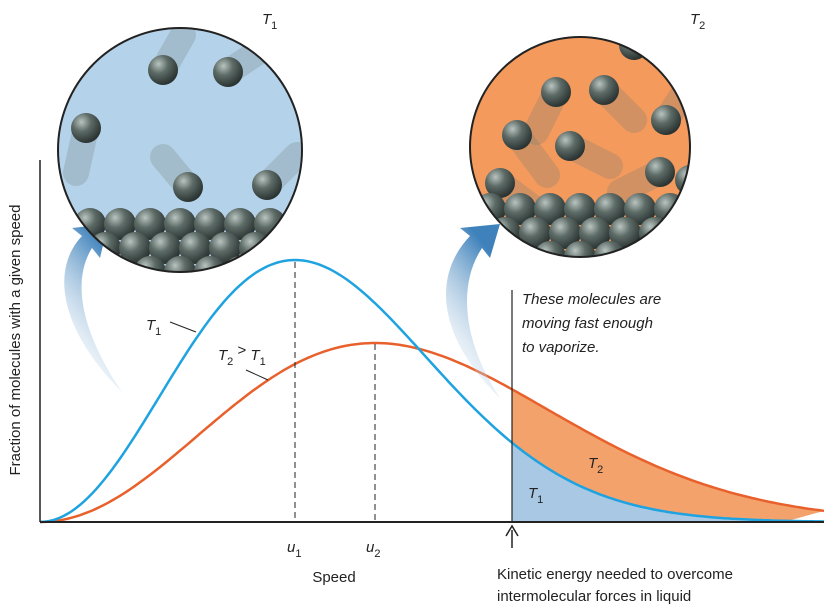 This screenshot has width=824, height=606. Describe the element at coordinates (93, 308) in the screenshot. I see `arrow-left` at that location.